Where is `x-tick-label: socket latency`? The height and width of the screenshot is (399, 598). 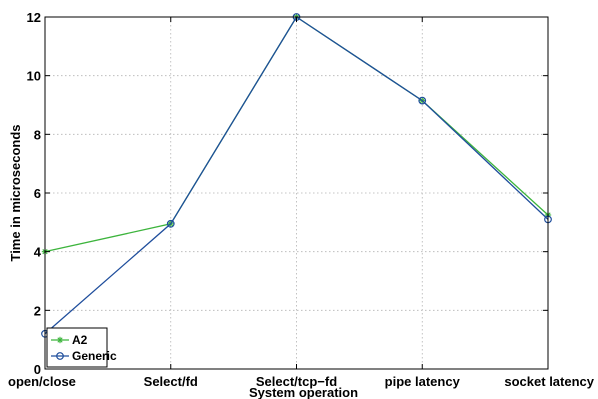 x-tick-label: socket latency is located at coordinates (549, 381).